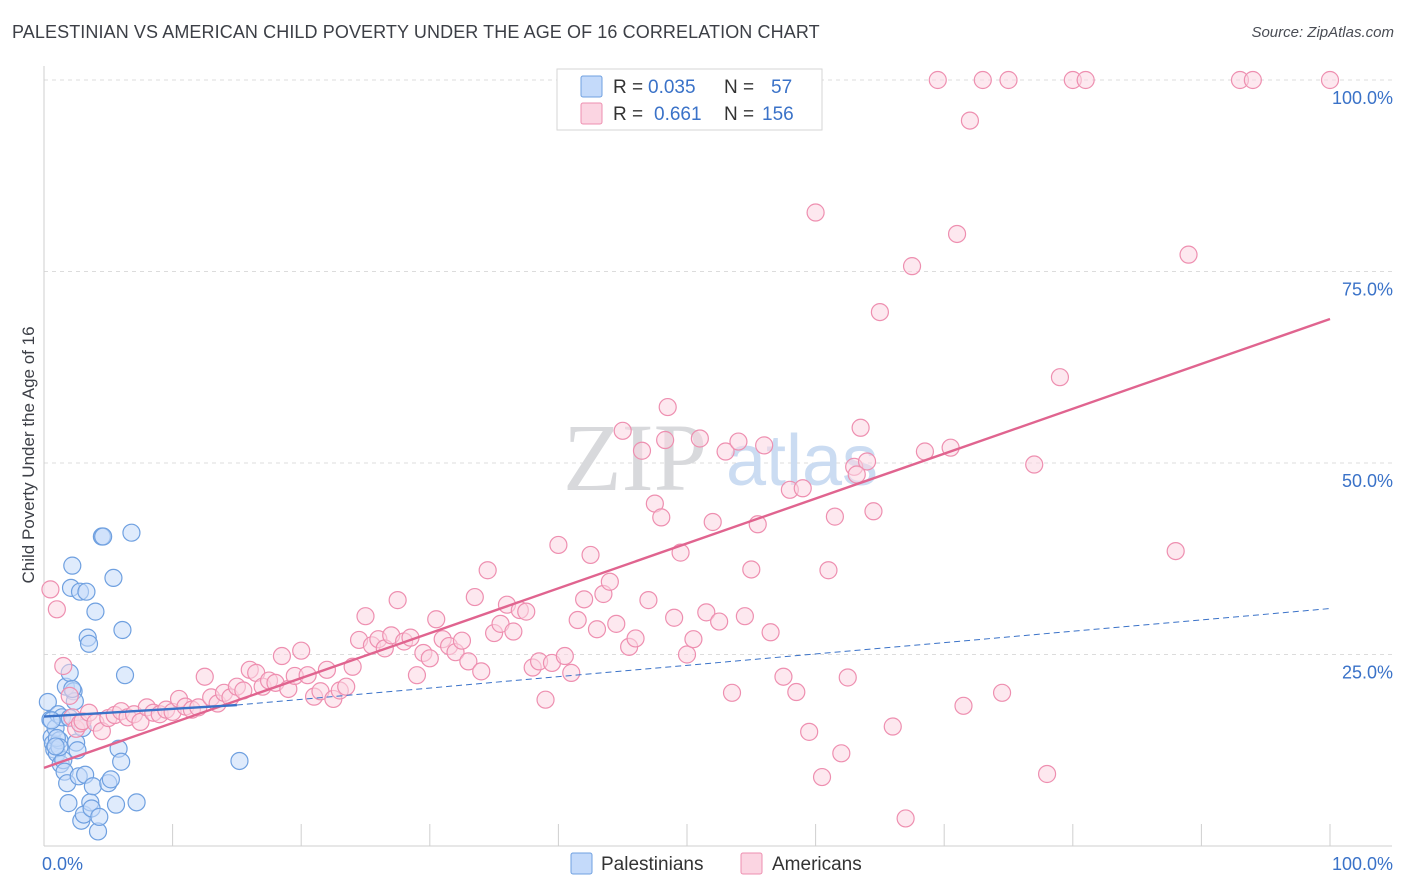  Describe the element at coordinates (1362, 864) in the screenshot. I see `x-tick-label: 100.0%` at that location.